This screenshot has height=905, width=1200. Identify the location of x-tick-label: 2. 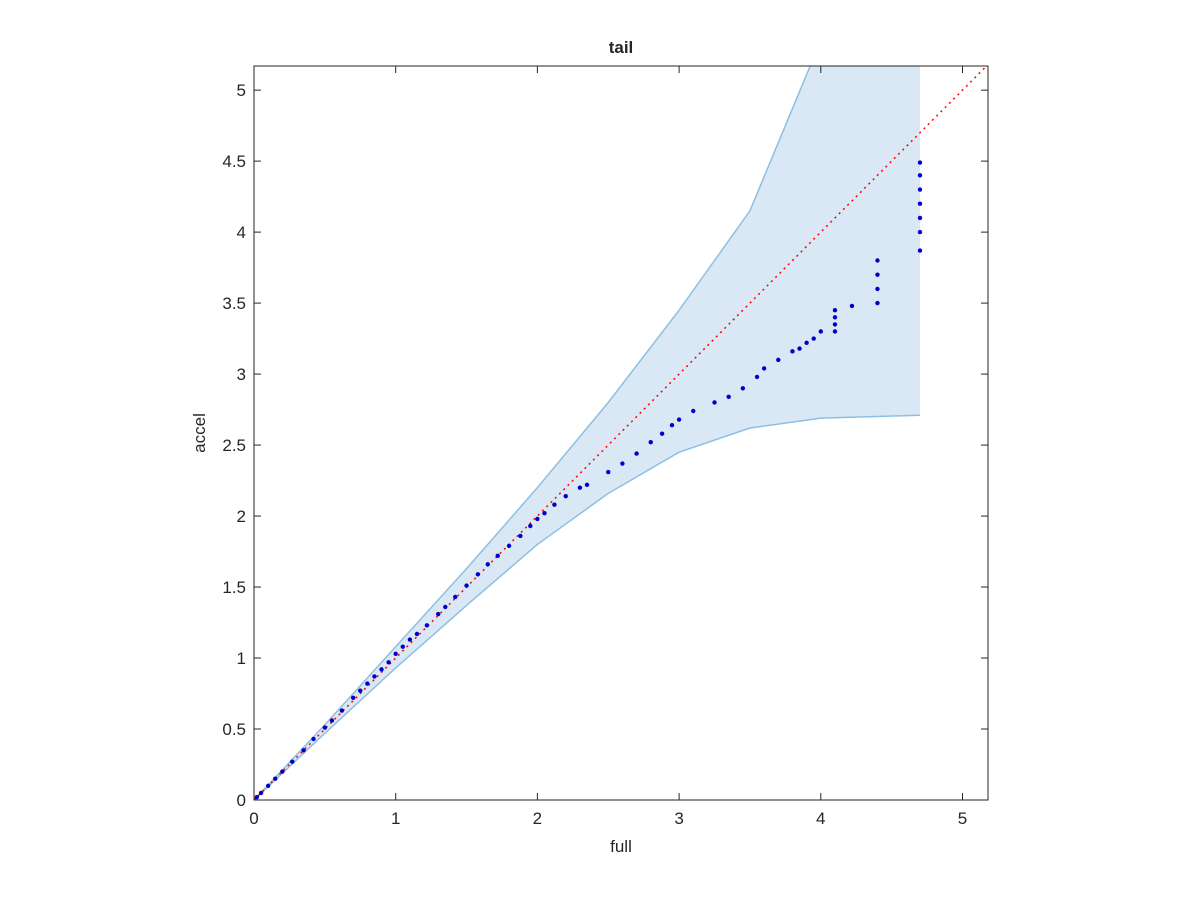
(537, 818).